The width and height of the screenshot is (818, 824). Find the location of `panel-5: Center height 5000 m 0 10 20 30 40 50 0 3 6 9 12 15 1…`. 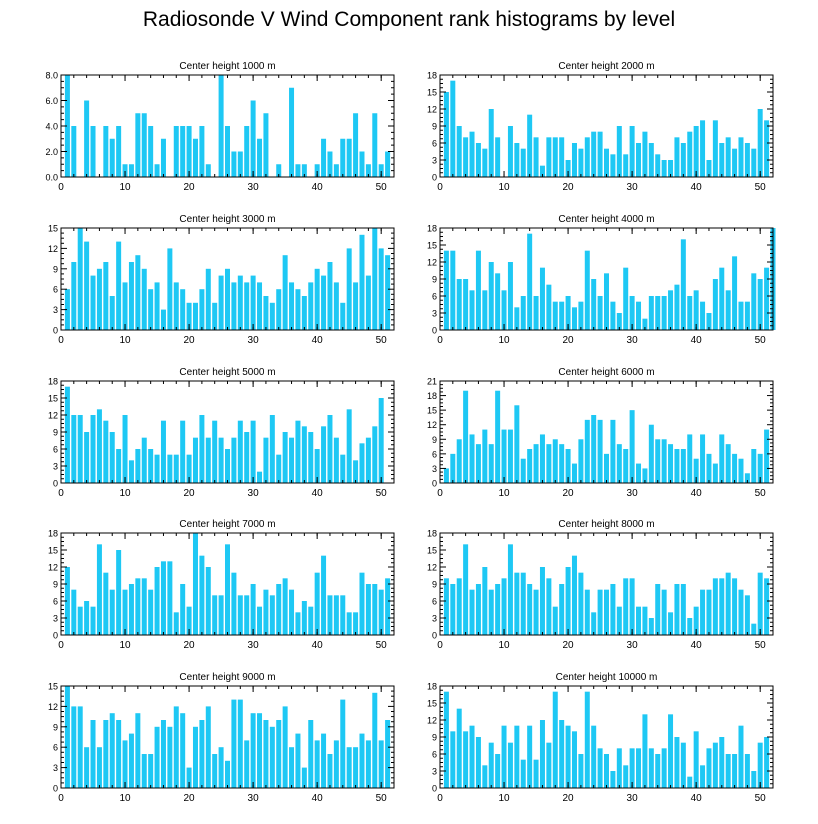

panel-5: Center height 5000 m 0 10 20 30 40 50 0 3 6 9 12 15 1… is located at coordinates (221, 433).